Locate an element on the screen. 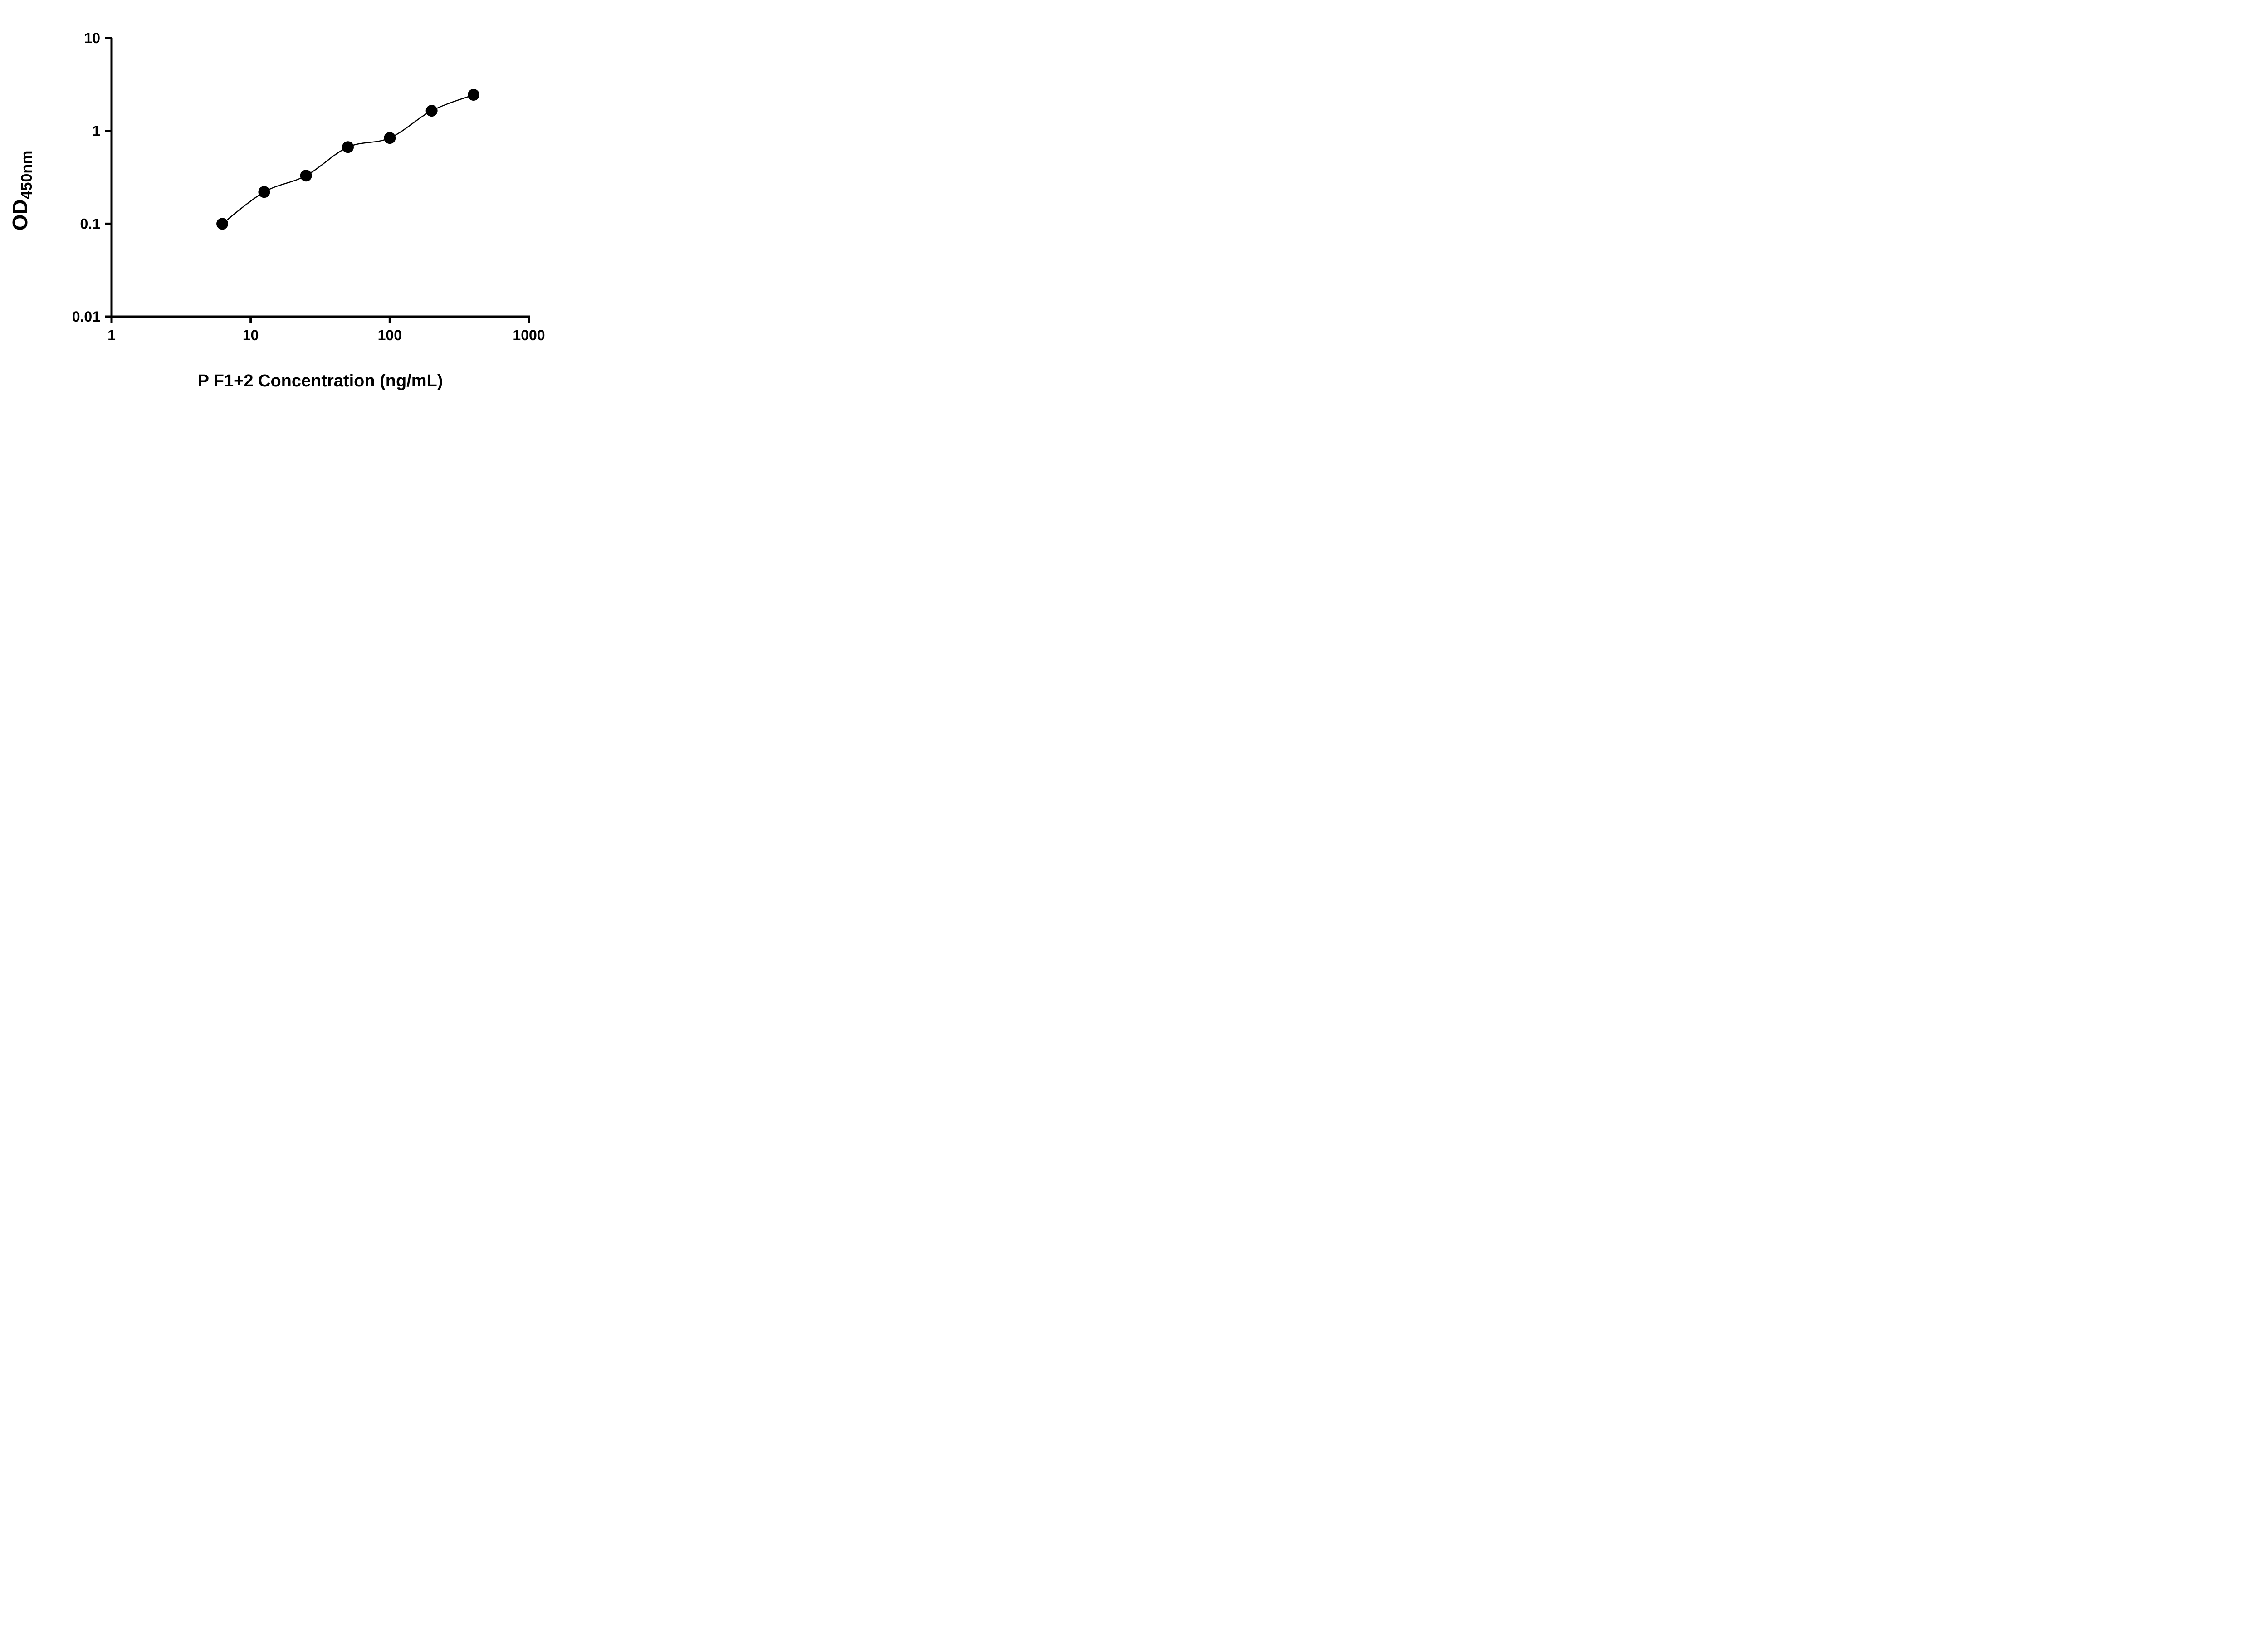 Image resolution: width=2268 pixels, height=1633 pixels. y-axis-tick-label: 10 is located at coordinates (92, 38).